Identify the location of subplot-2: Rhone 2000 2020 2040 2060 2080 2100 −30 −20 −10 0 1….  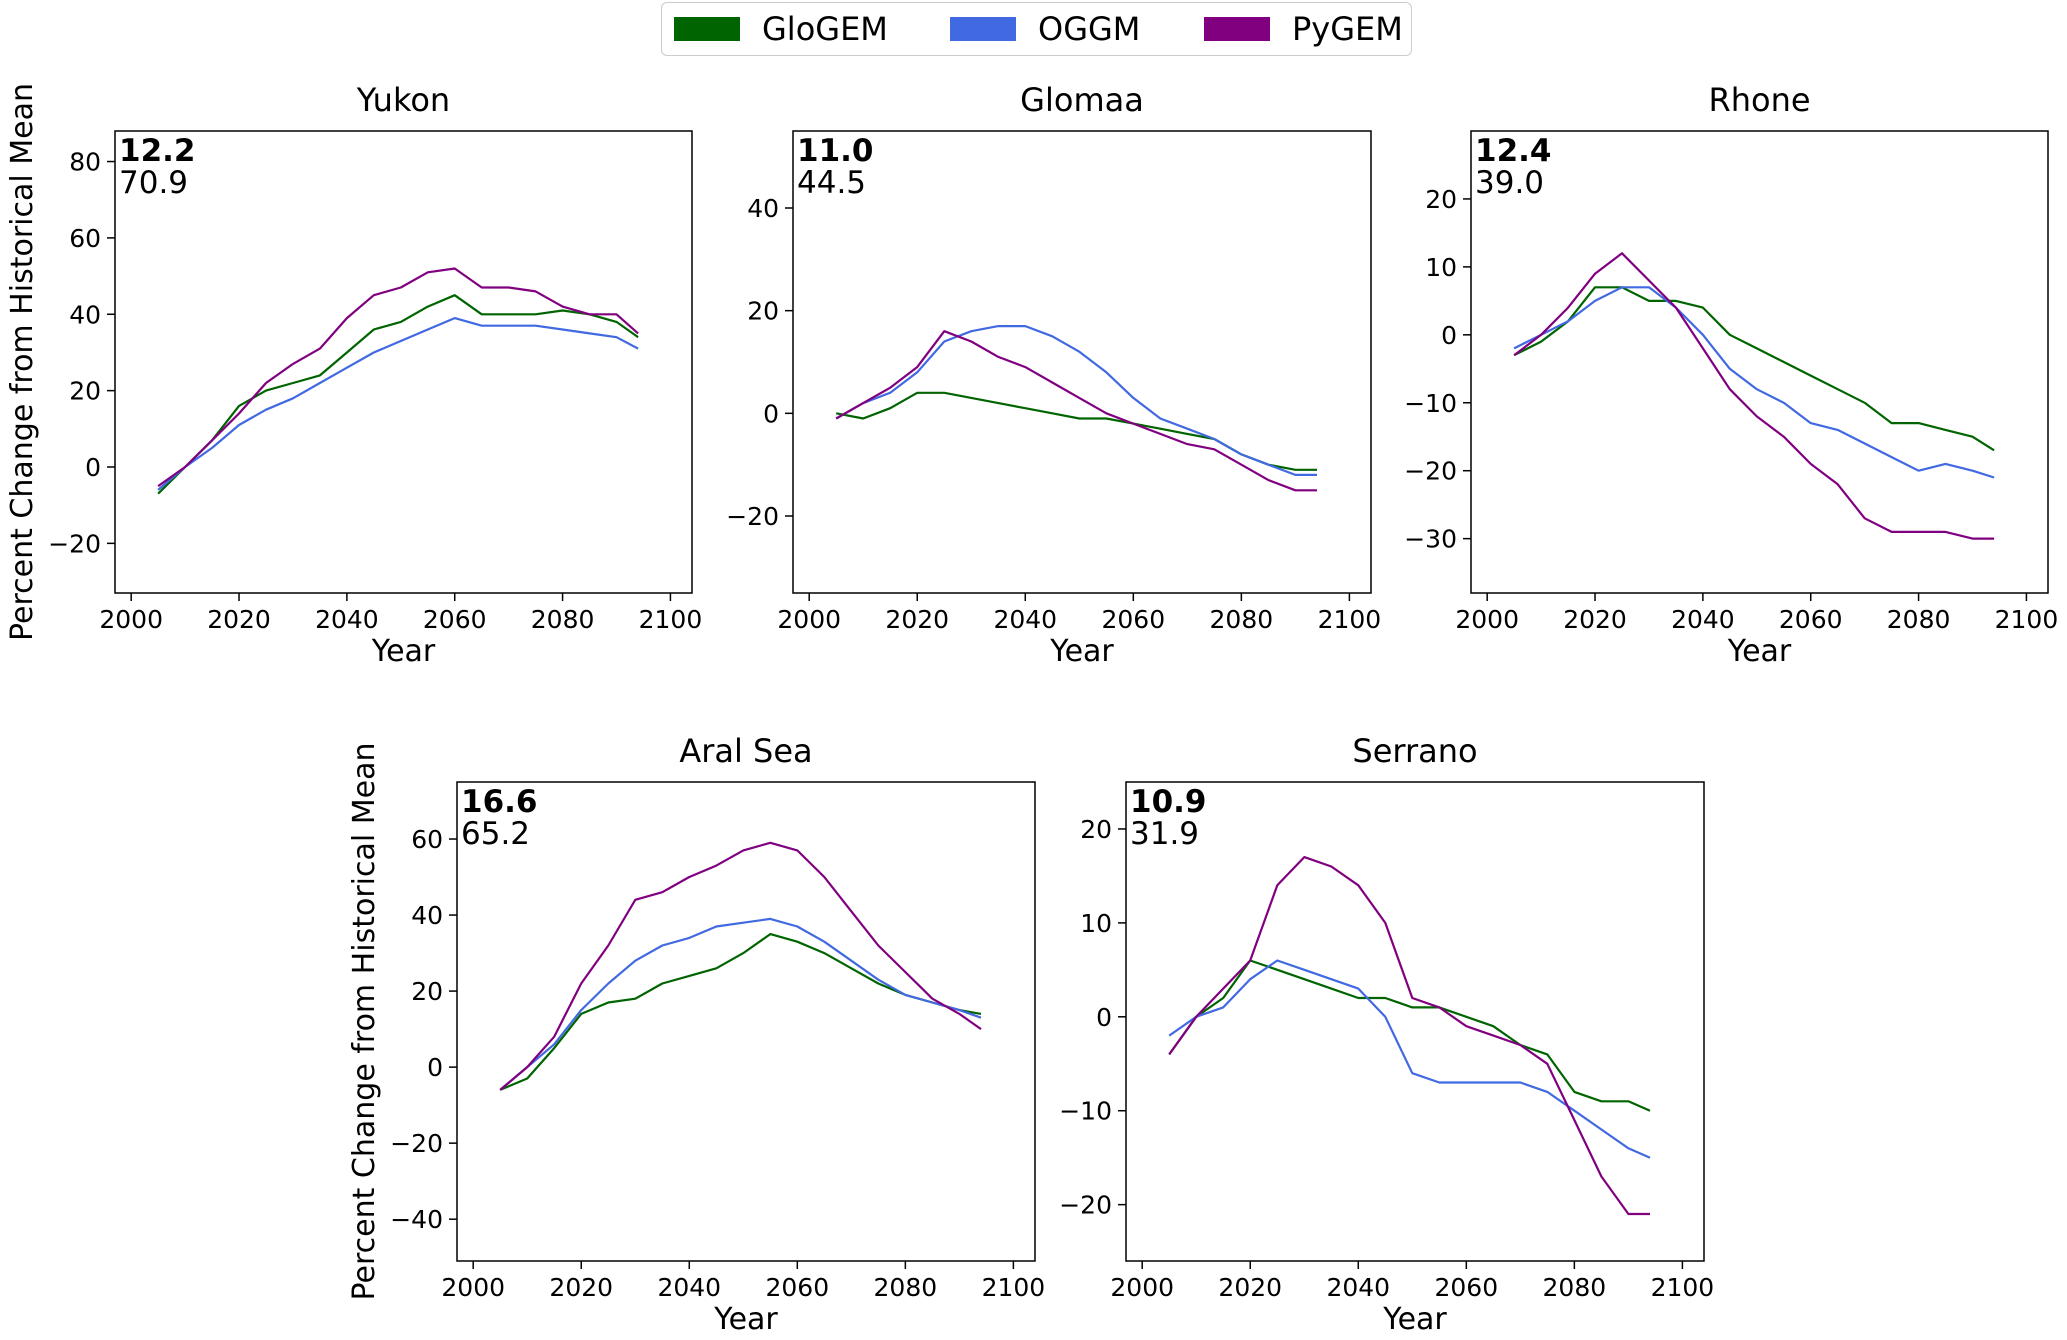
(1731, 375).